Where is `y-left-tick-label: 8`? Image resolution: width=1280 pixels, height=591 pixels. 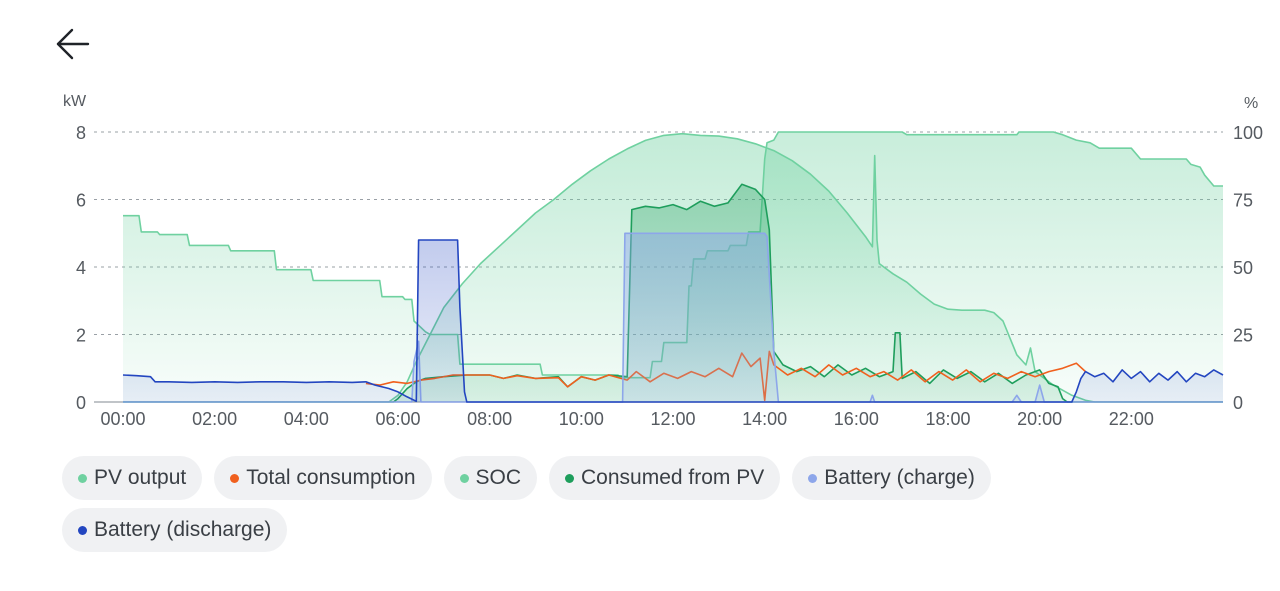
y-left-tick-label: 8 is located at coordinates (81, 133).